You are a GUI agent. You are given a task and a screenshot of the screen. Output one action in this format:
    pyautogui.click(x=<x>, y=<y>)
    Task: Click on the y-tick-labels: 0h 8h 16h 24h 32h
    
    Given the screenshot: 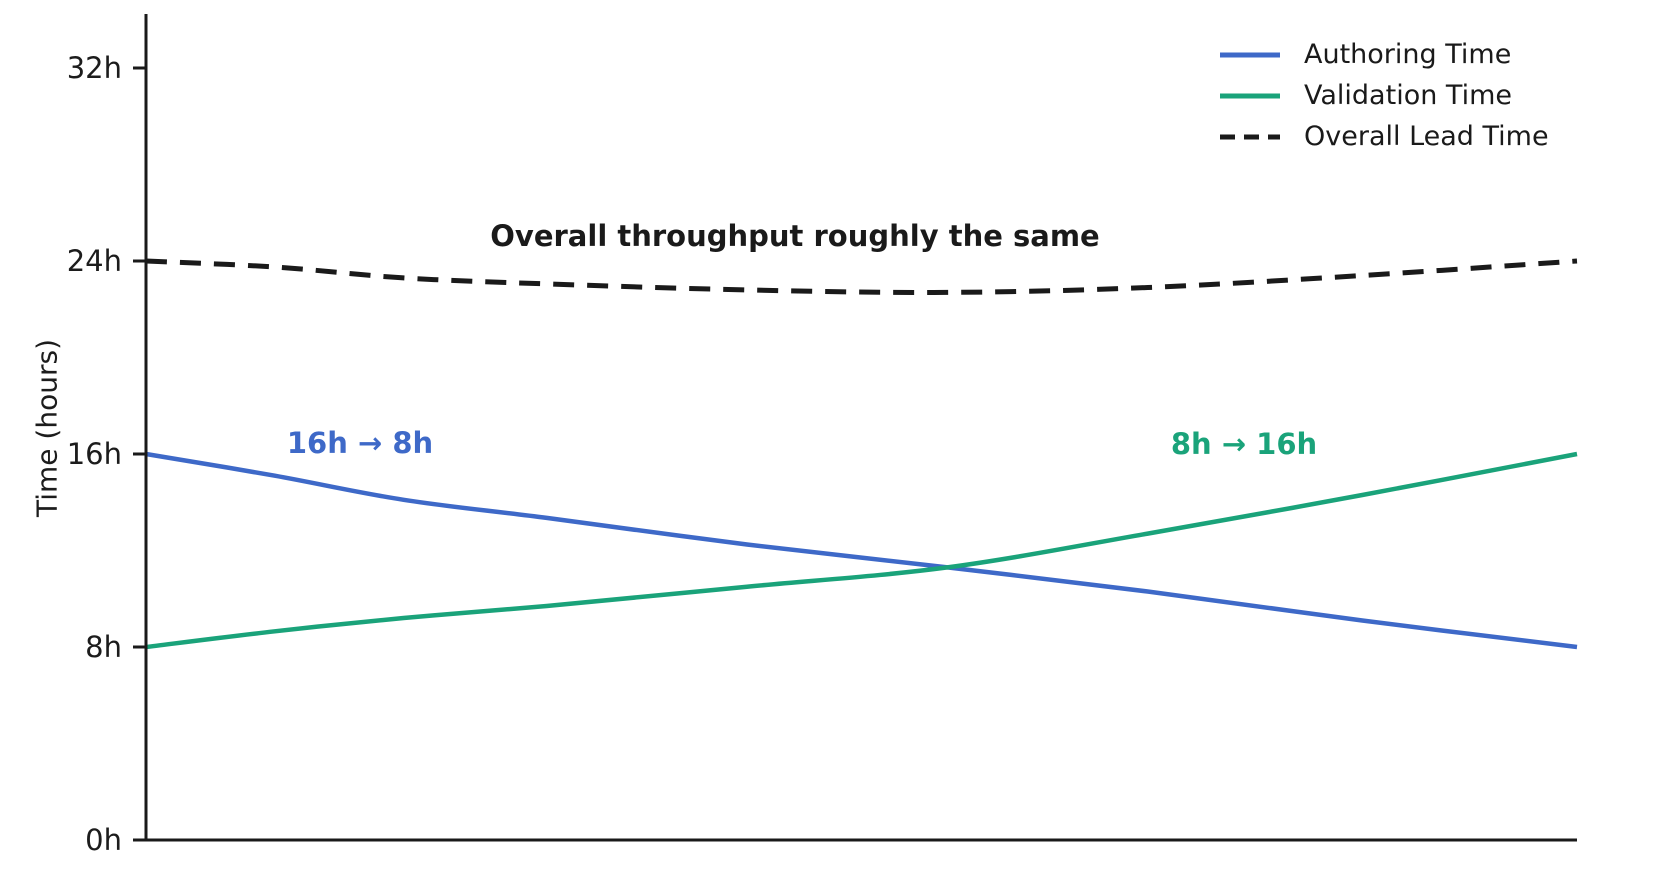 What is the action you would take?
    pyautogui.click(x=94, y=454)
    